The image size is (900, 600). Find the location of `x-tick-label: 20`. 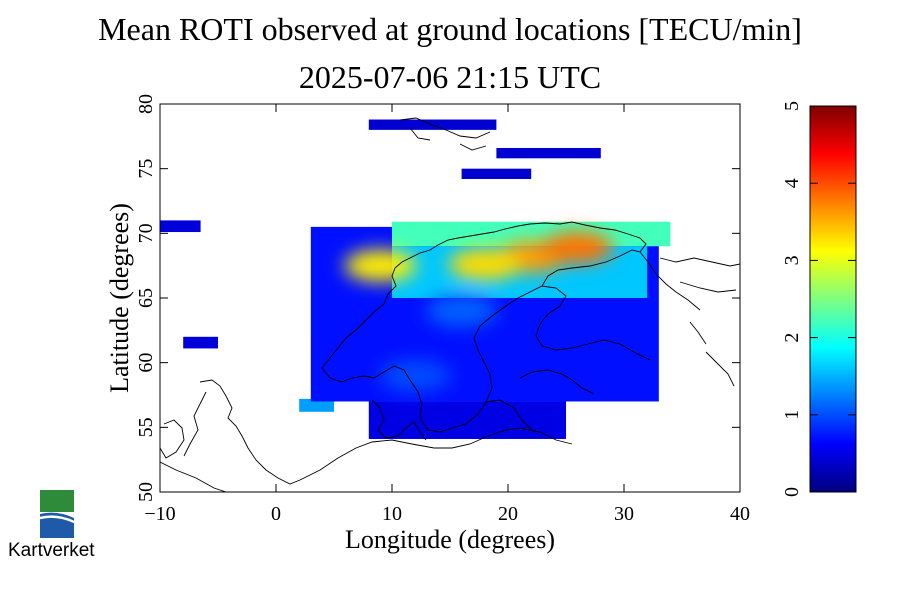

x-tick-label: 20 is located at coordinates (508, 514).